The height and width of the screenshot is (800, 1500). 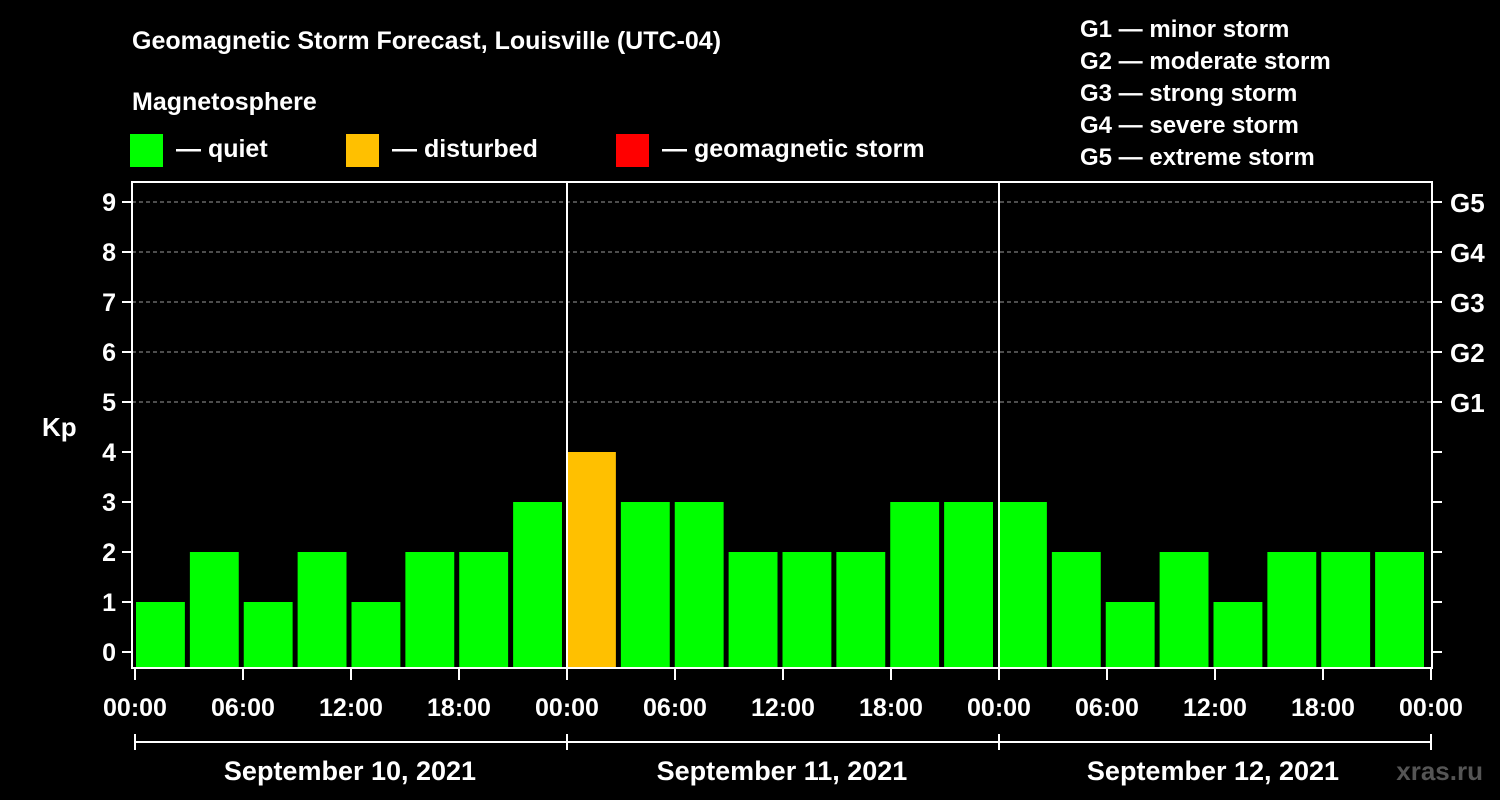 I want to click on storm-scale-g5: G5 — extreme storm, so click(x=1197, y=157).